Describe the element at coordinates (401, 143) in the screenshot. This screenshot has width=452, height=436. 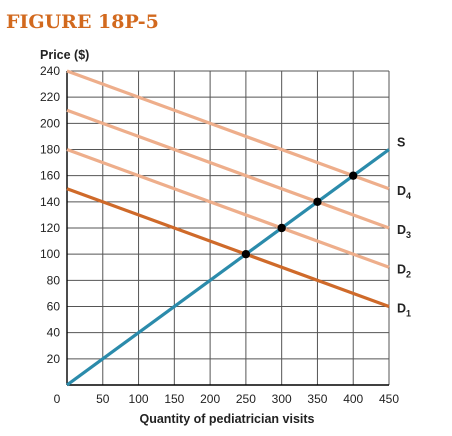
I see `series-label-s: S` at that location.